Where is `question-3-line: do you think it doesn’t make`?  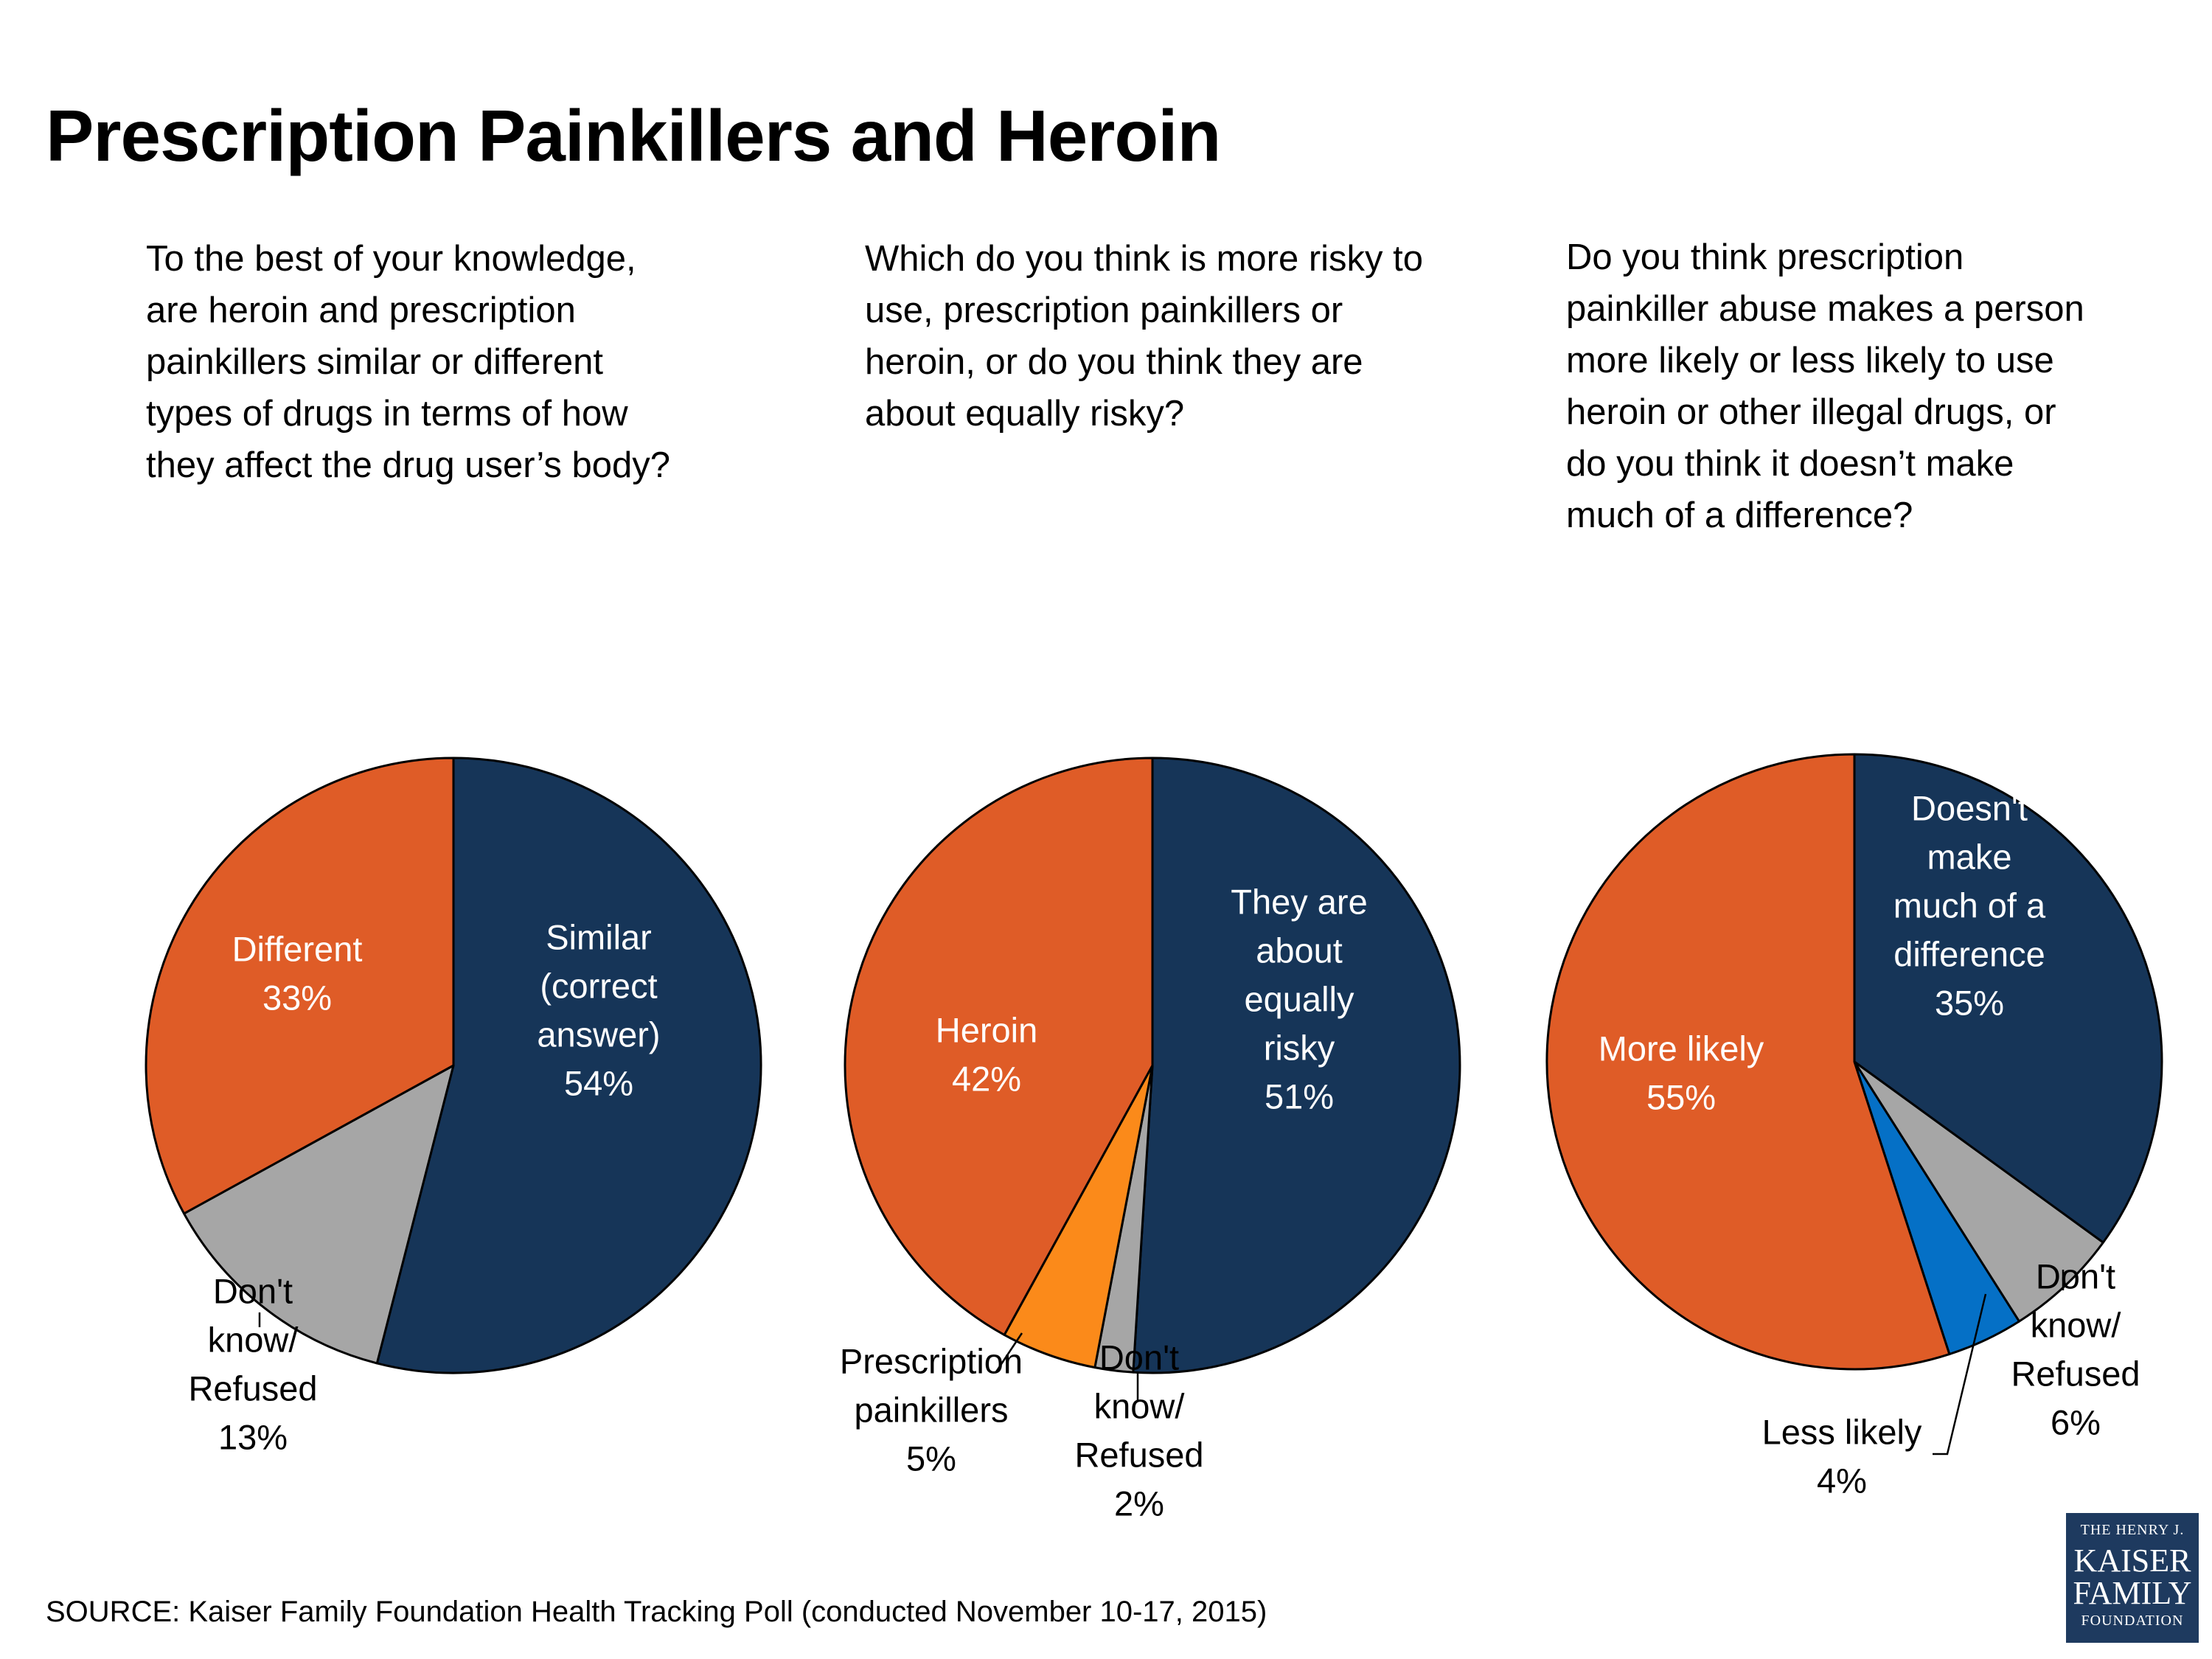
question-3-line: do you think it doesn’t make is located at coordinates (1790, 464).